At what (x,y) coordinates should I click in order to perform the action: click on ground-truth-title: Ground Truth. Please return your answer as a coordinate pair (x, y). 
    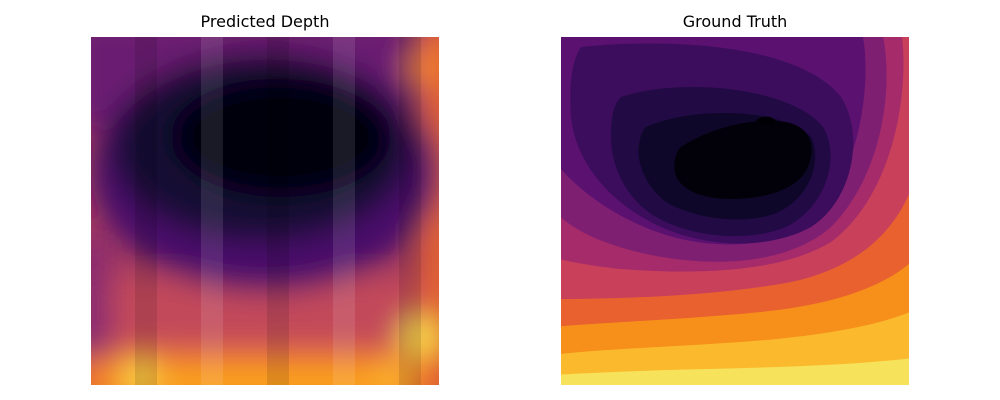
    Looking at the image, I should click on (735, 21).